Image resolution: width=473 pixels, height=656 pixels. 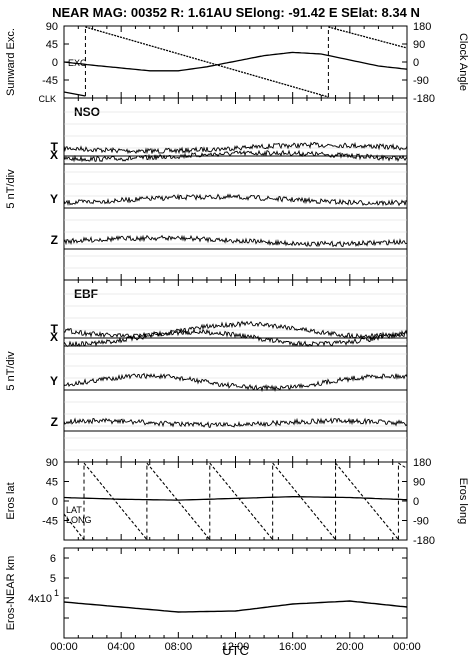 What do you see at coordinates (235, 498) in the screenshot?
I see `lat-line` at bounding box center [235, 498].